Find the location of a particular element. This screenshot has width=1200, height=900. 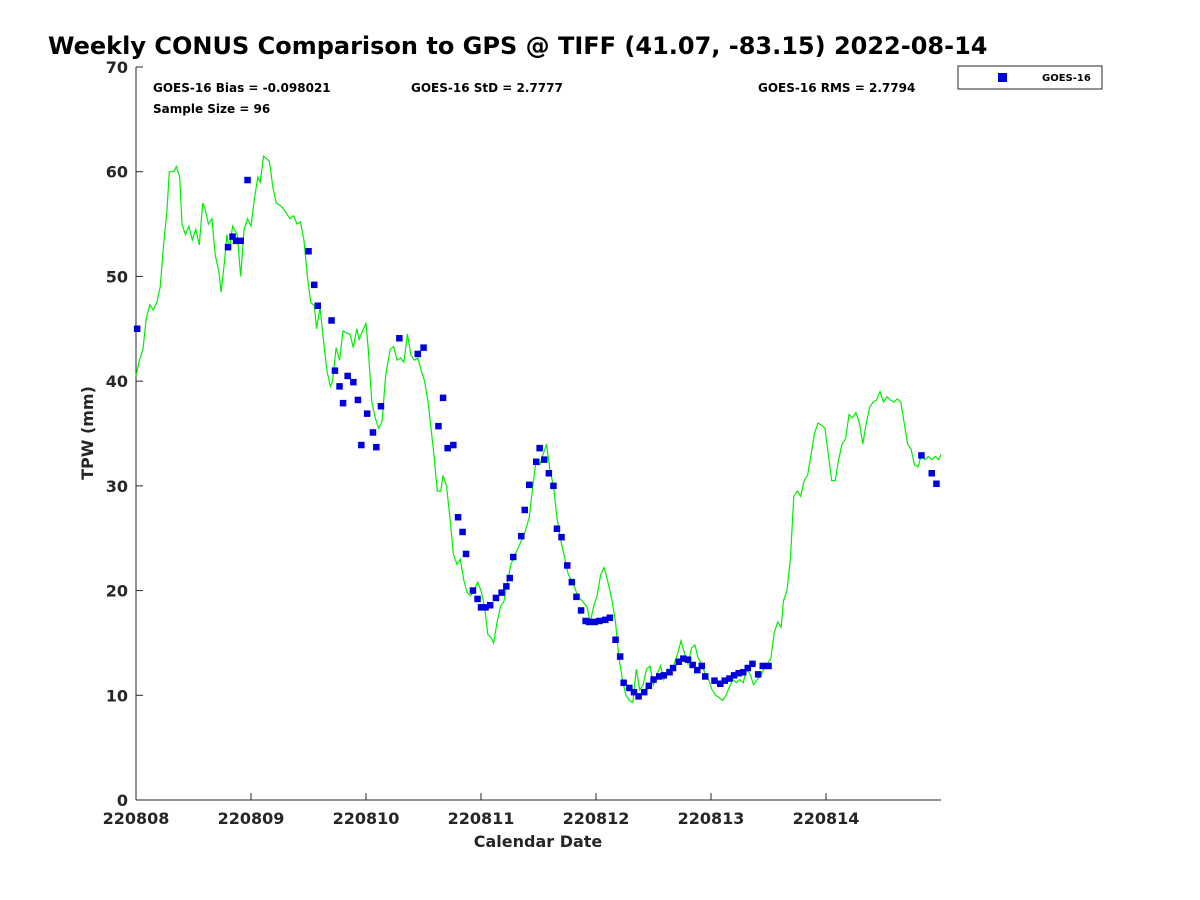

x-tick-label: 220813 is located at coordinates (711, 818).